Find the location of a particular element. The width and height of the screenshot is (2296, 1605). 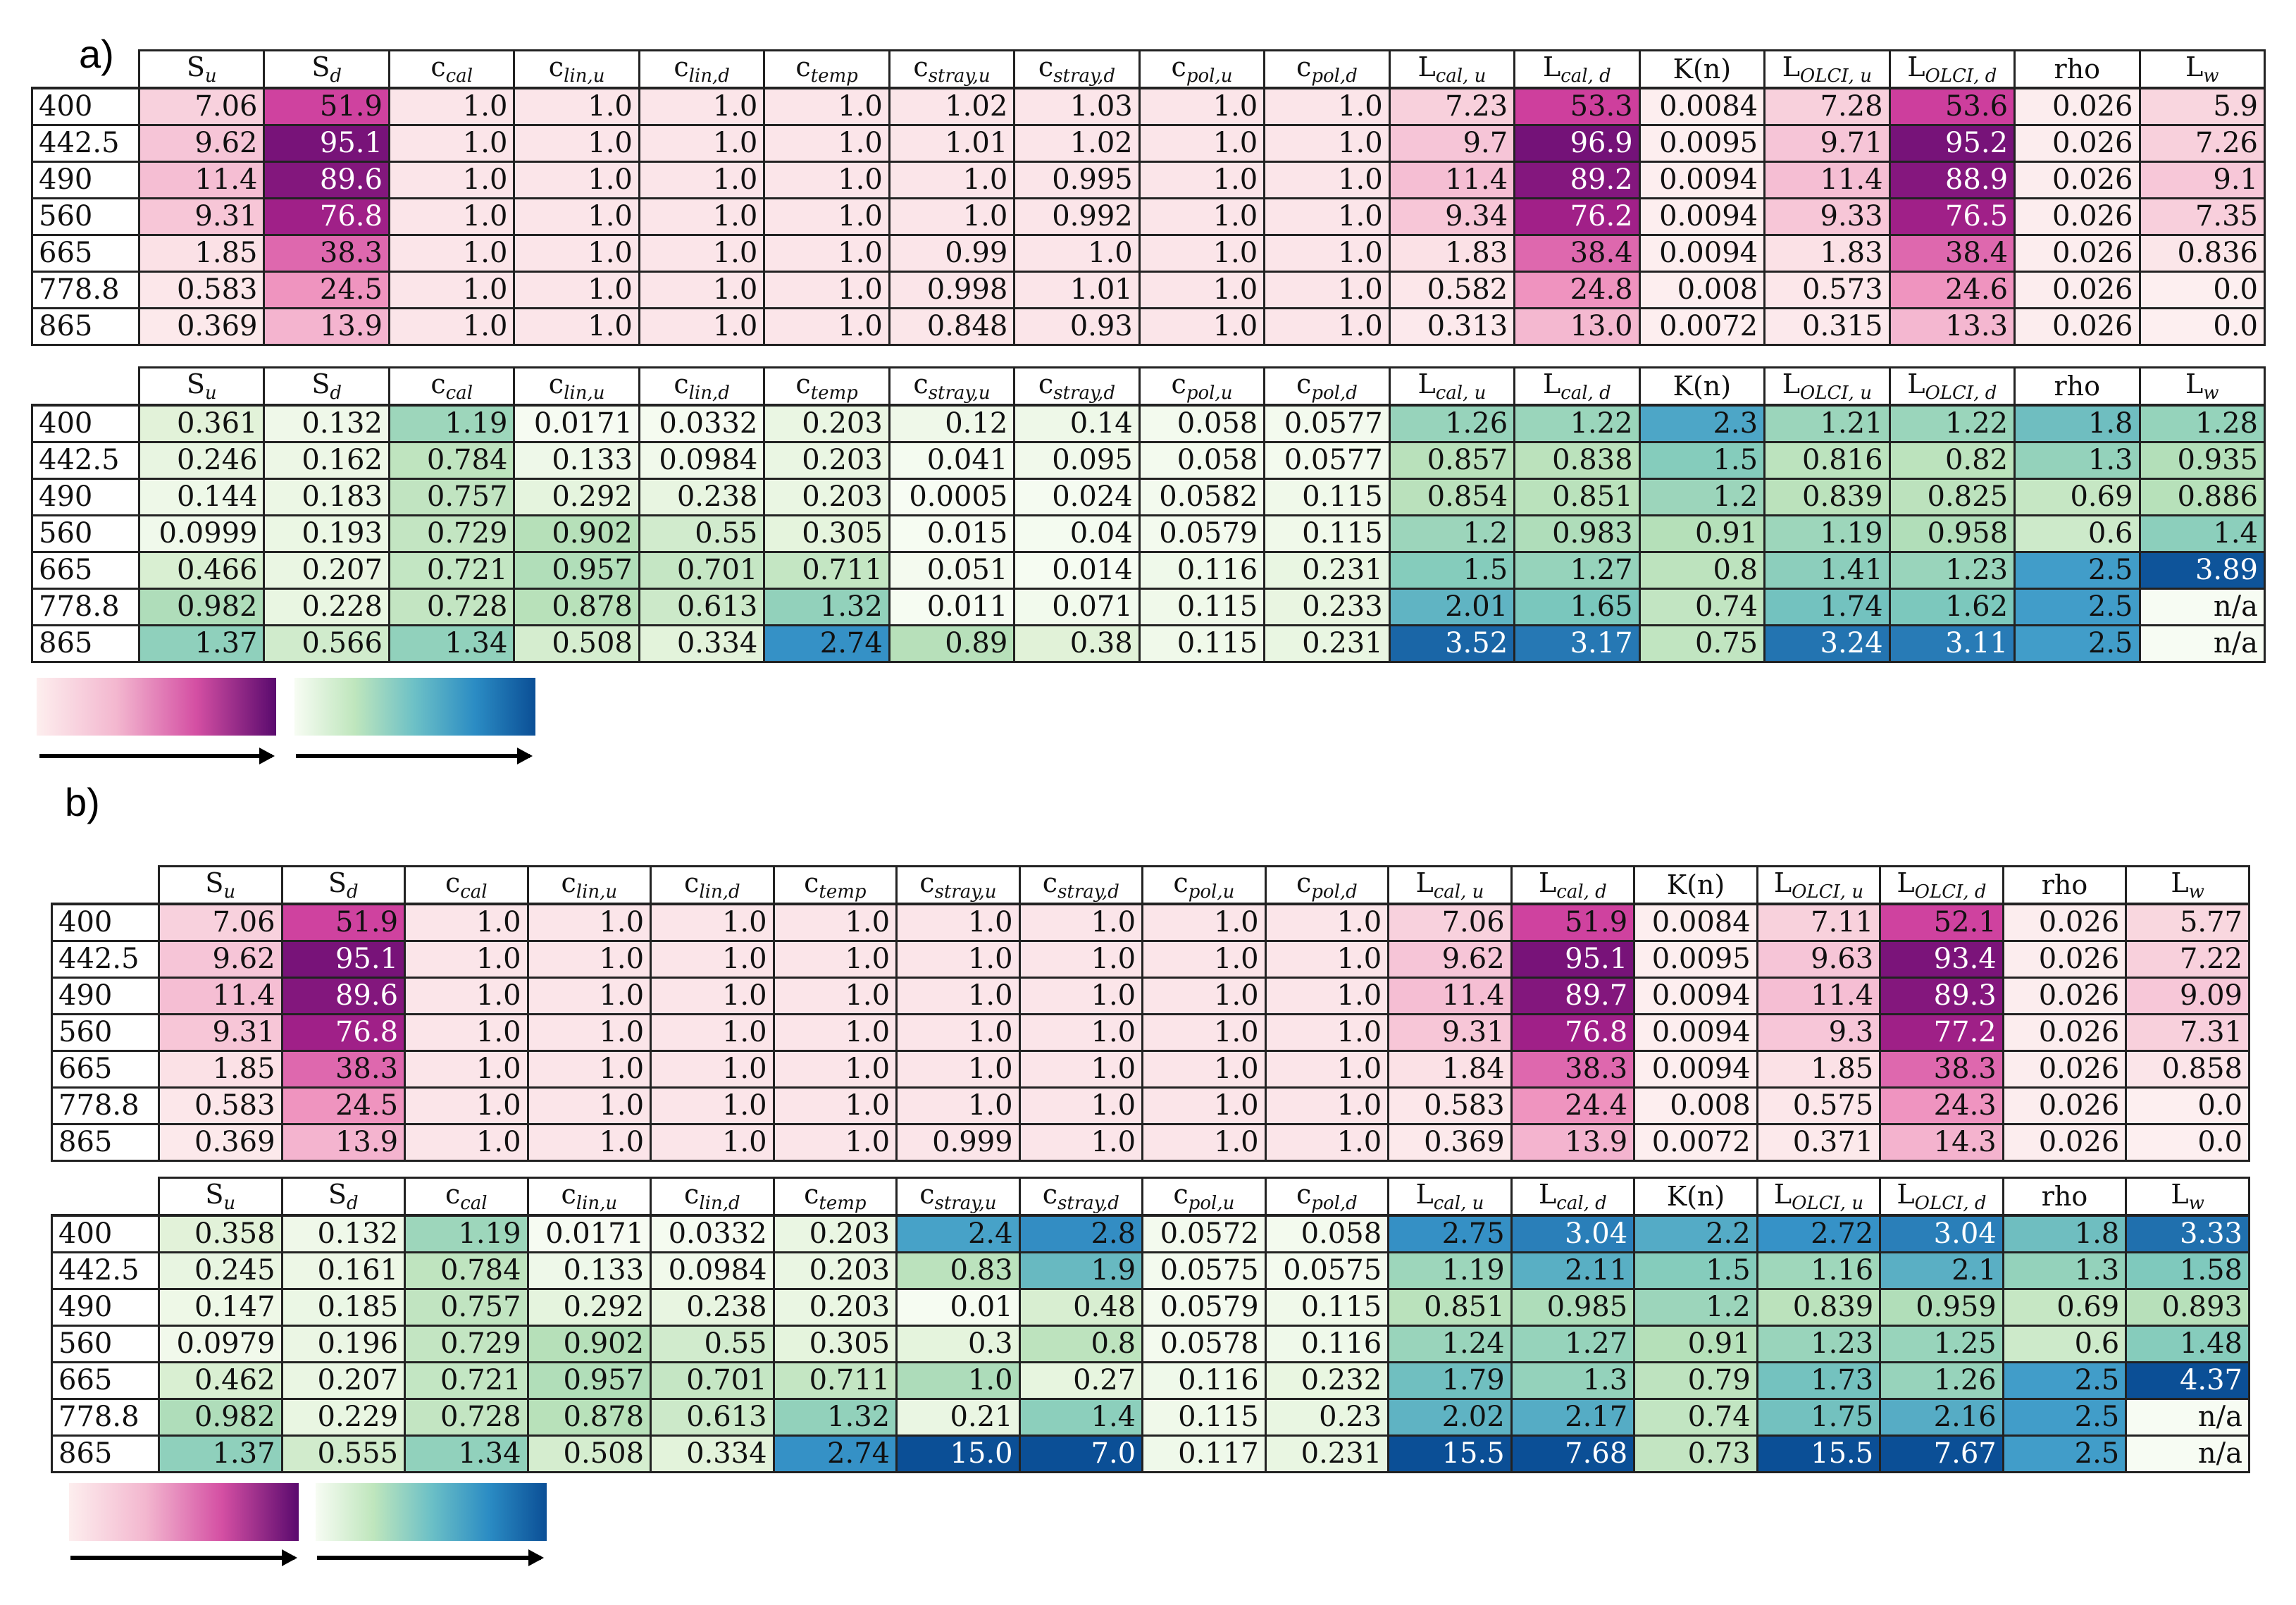

column-header: cstray,u is located at coordinates (958, 885).